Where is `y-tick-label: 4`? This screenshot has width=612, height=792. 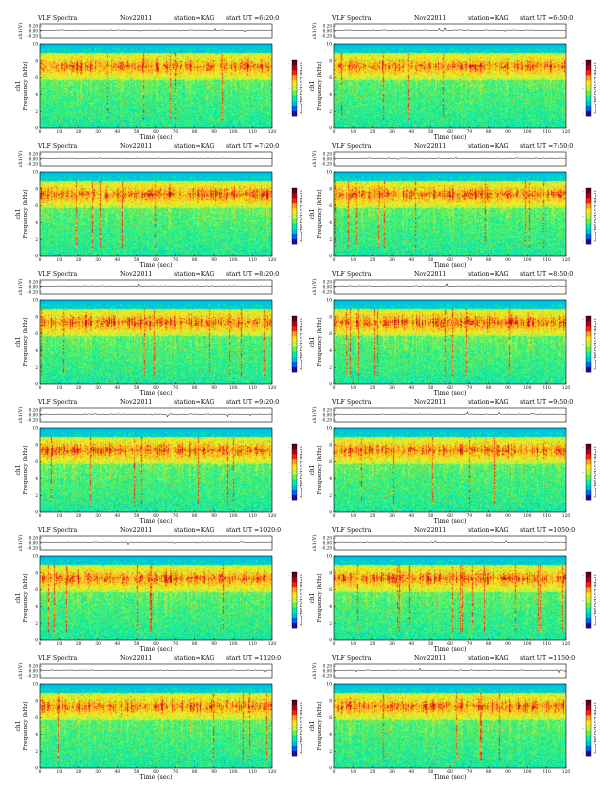 y-tick-label: 4 is located at coordinates (330, 223).